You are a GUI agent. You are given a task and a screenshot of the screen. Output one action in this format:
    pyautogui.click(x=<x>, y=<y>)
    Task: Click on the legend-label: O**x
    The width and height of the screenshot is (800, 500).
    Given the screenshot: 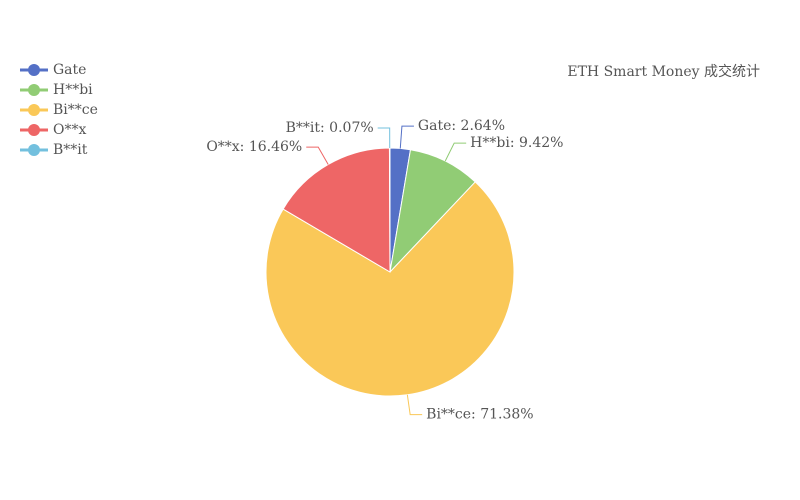 What is the action you would take?
    pyautogui.click(x=69, y=130)
    